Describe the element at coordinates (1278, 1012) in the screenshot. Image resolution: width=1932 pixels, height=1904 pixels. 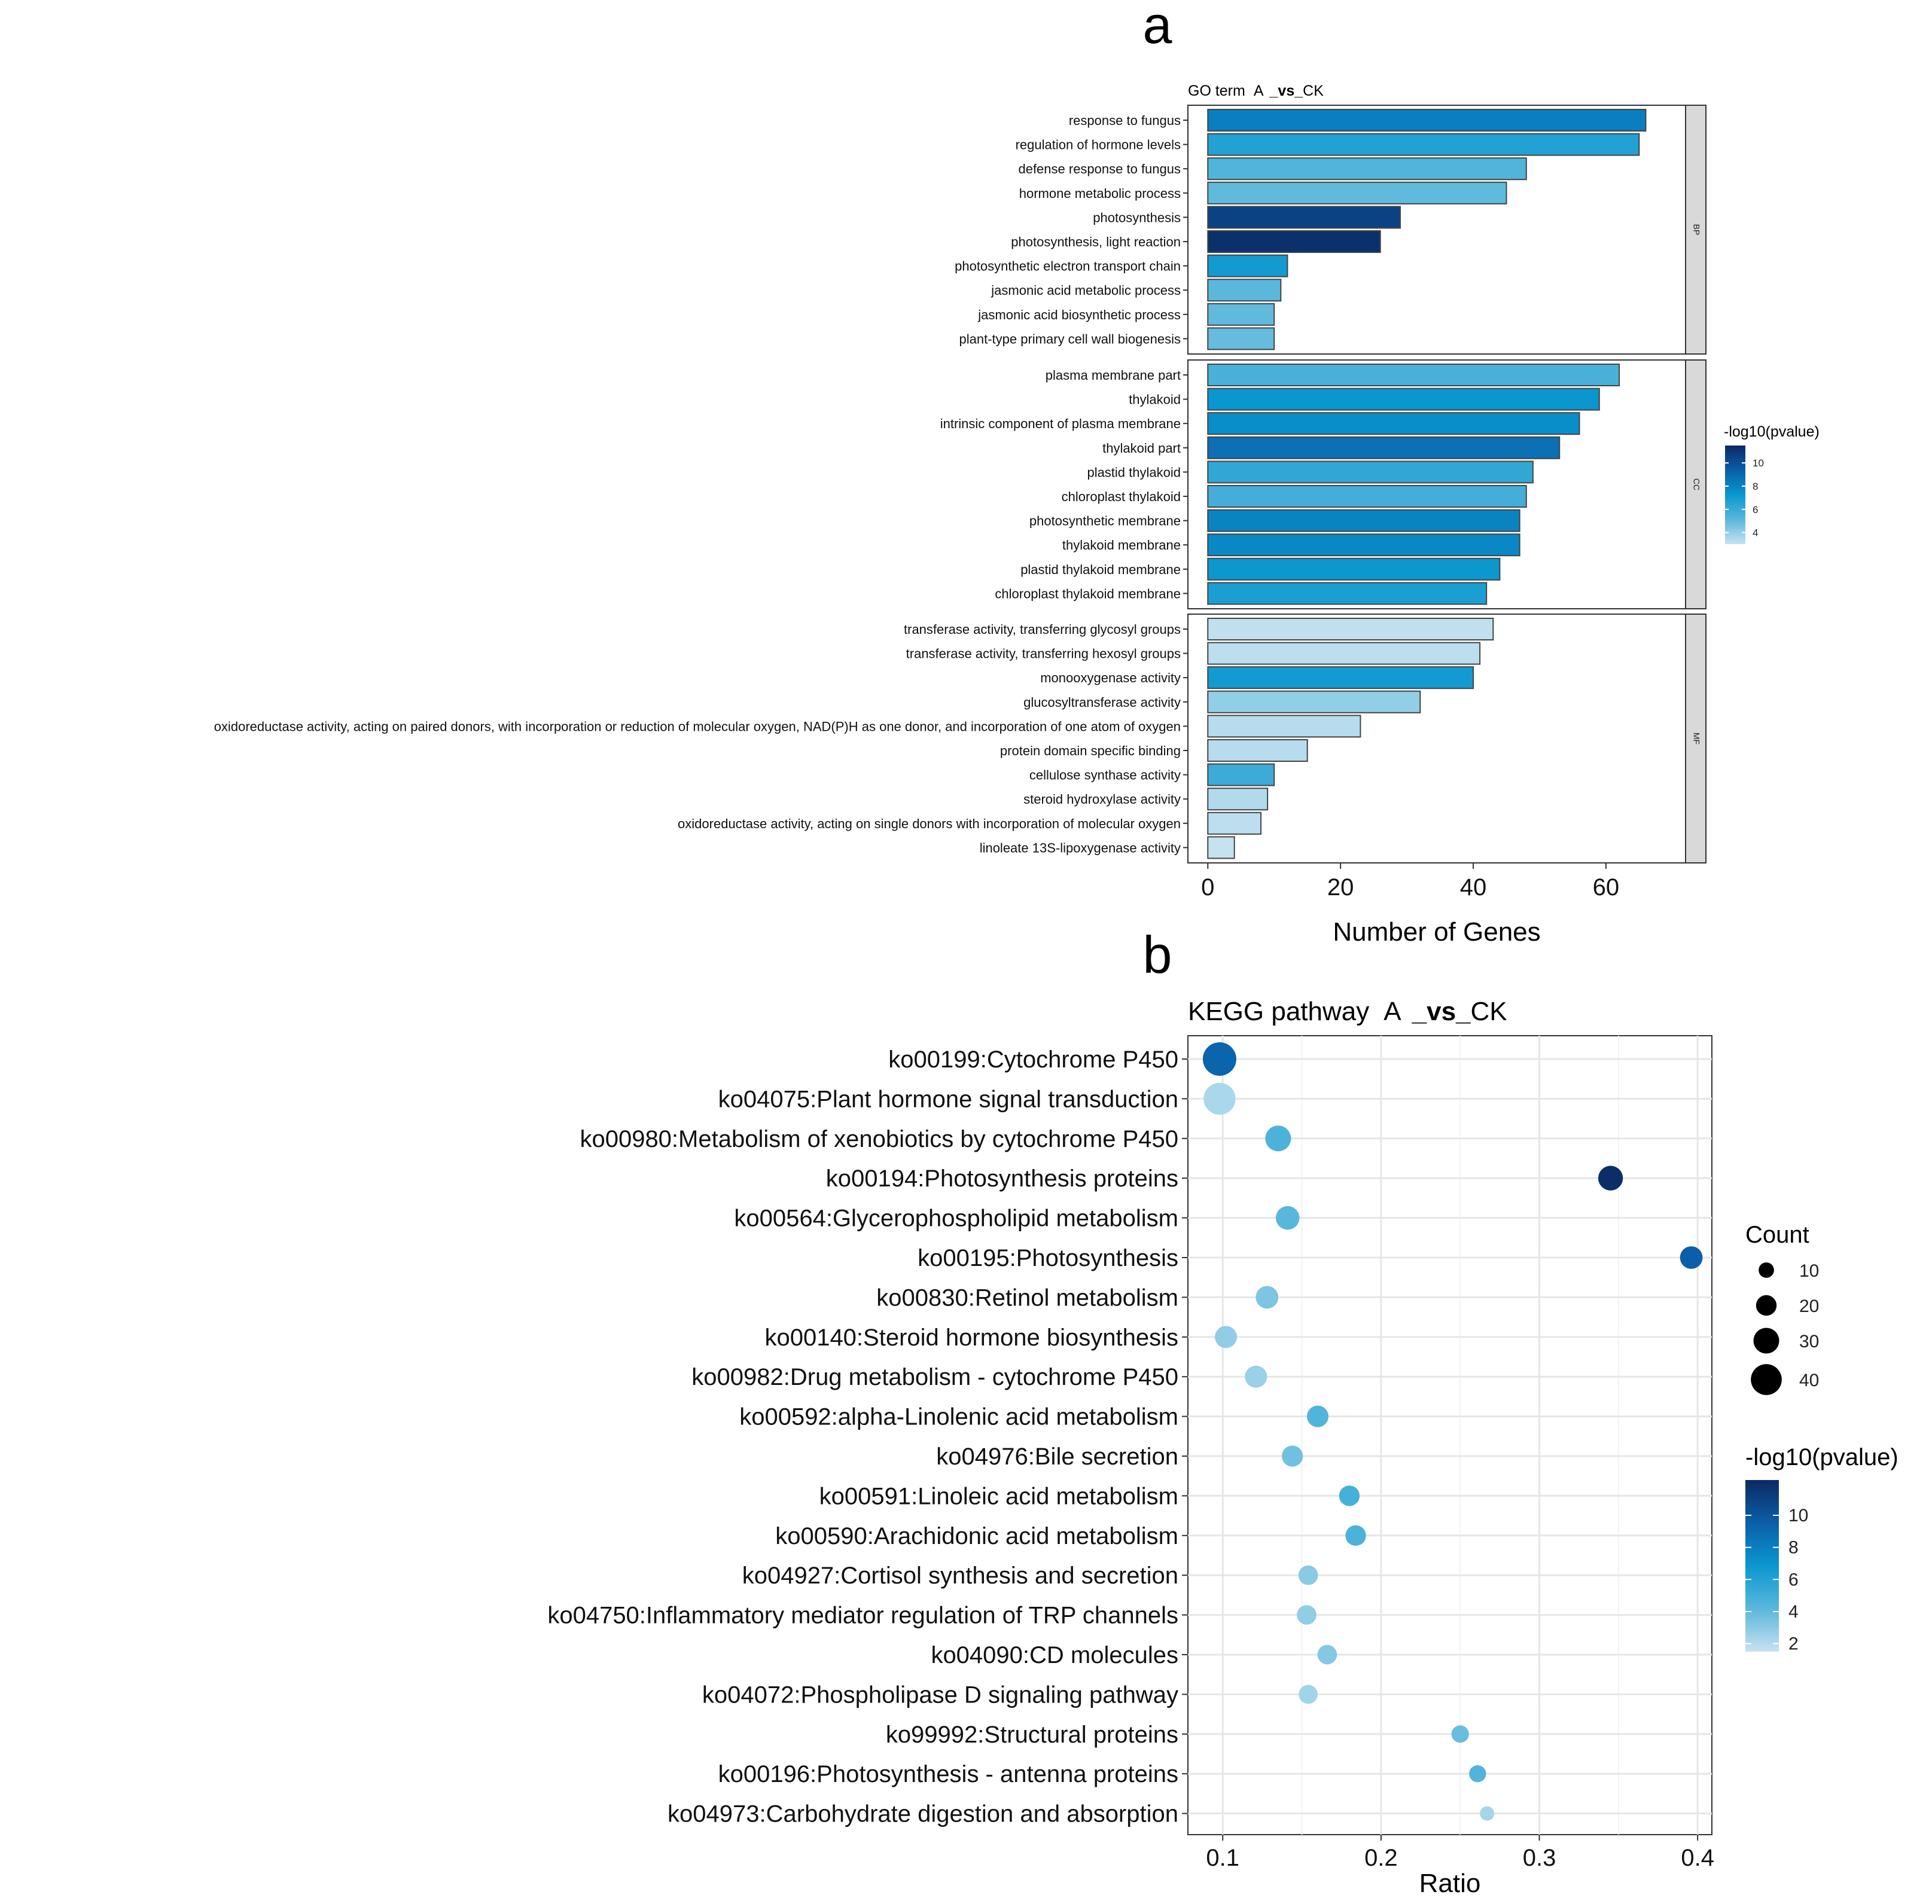
I see `panel-b-title-prefix: KEGG pathway` at that location.